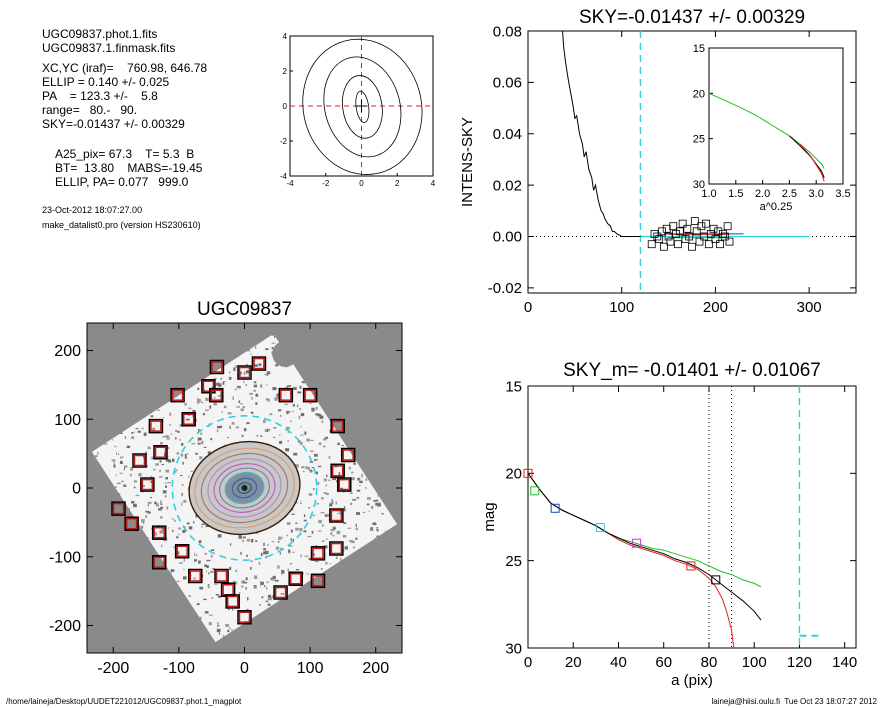  What do you see at coordinates (776, 116) in the screenshot?
I see `inset-frame` at bounding box center [776, 116].